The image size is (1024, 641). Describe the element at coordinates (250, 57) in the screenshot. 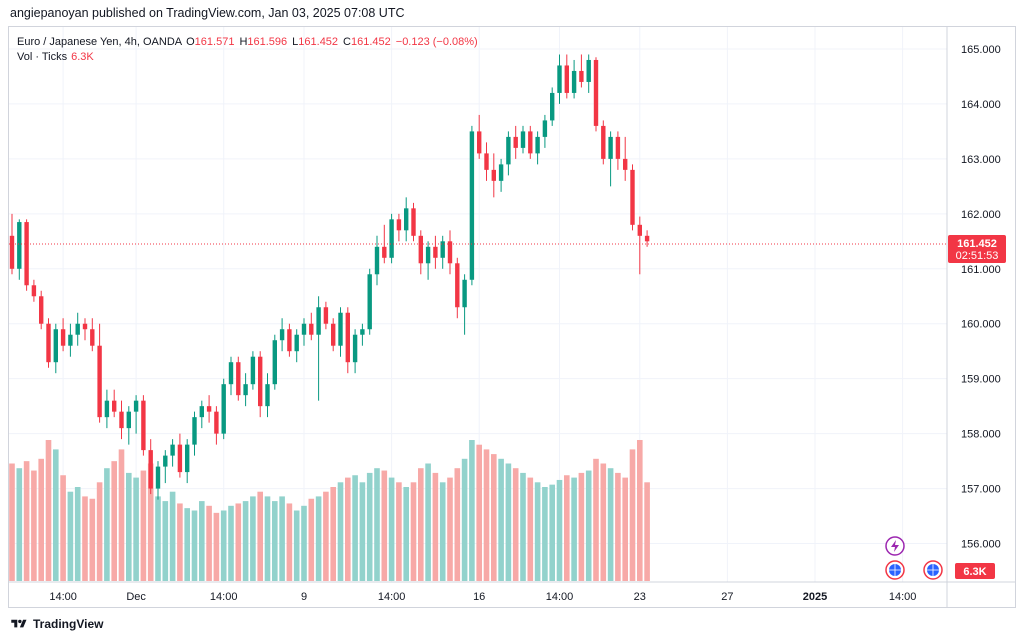

I see `volume-row: Vol · Ticks 6.3K` at that location.